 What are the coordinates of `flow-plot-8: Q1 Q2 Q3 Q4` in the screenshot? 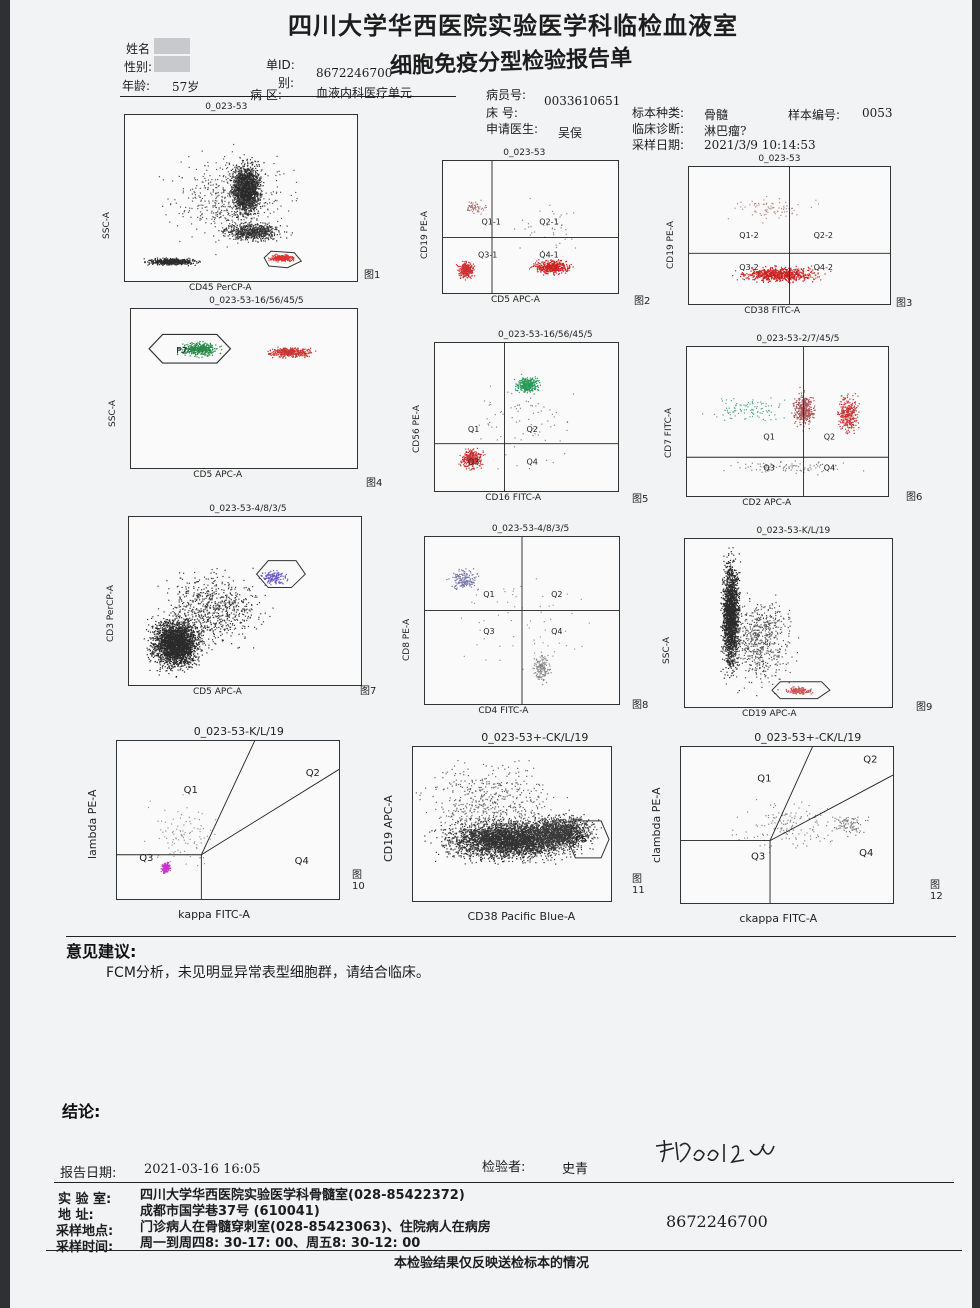 It's located at (522, 620).